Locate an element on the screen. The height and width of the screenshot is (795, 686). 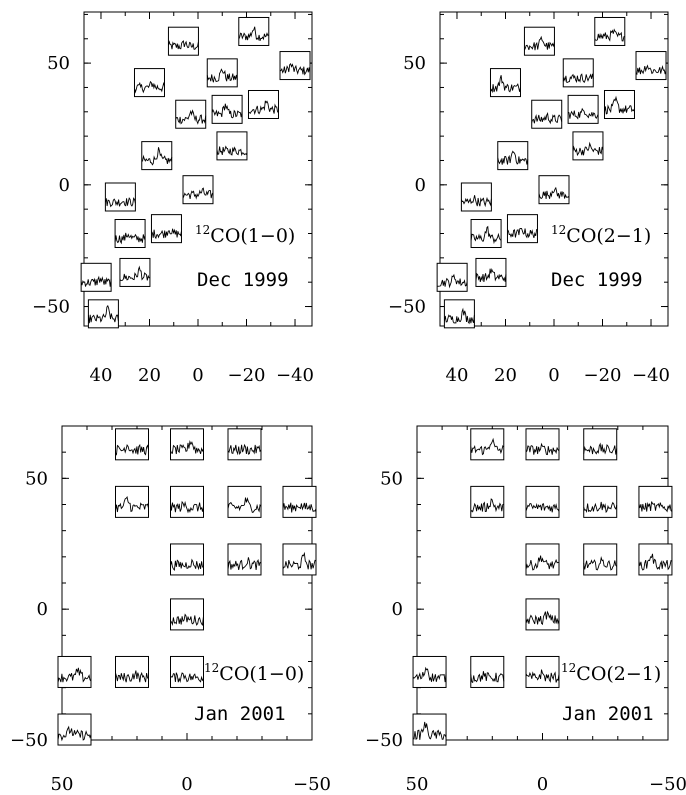
epoch-label: Jan 2001 is located at coordinates (240, 714).